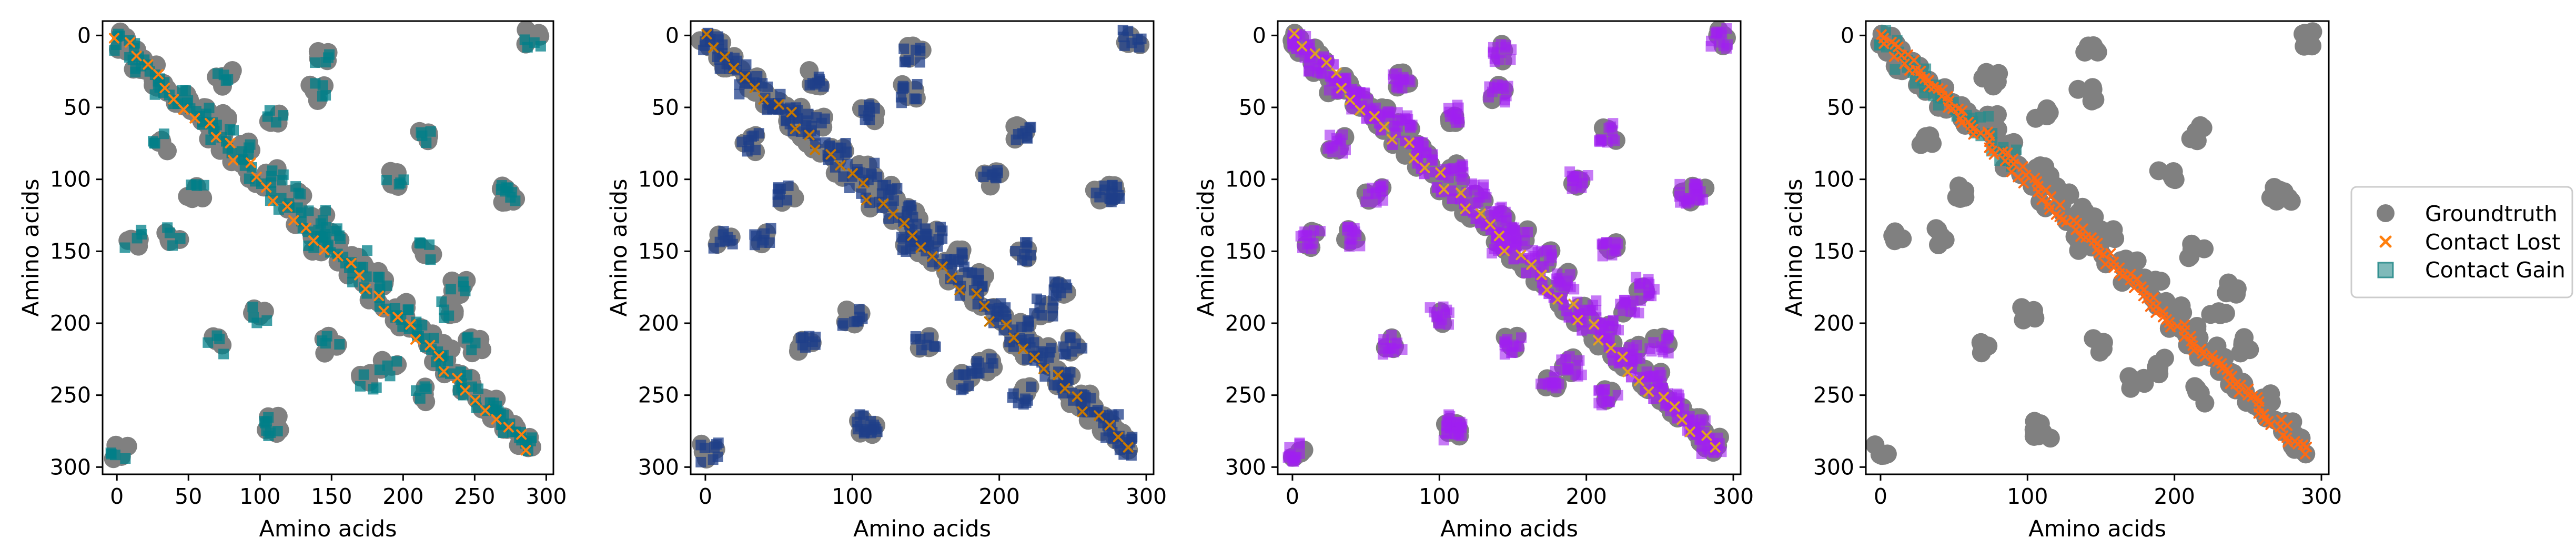  I want to click on legend-marker-contact-lost, so click(2385, 241).